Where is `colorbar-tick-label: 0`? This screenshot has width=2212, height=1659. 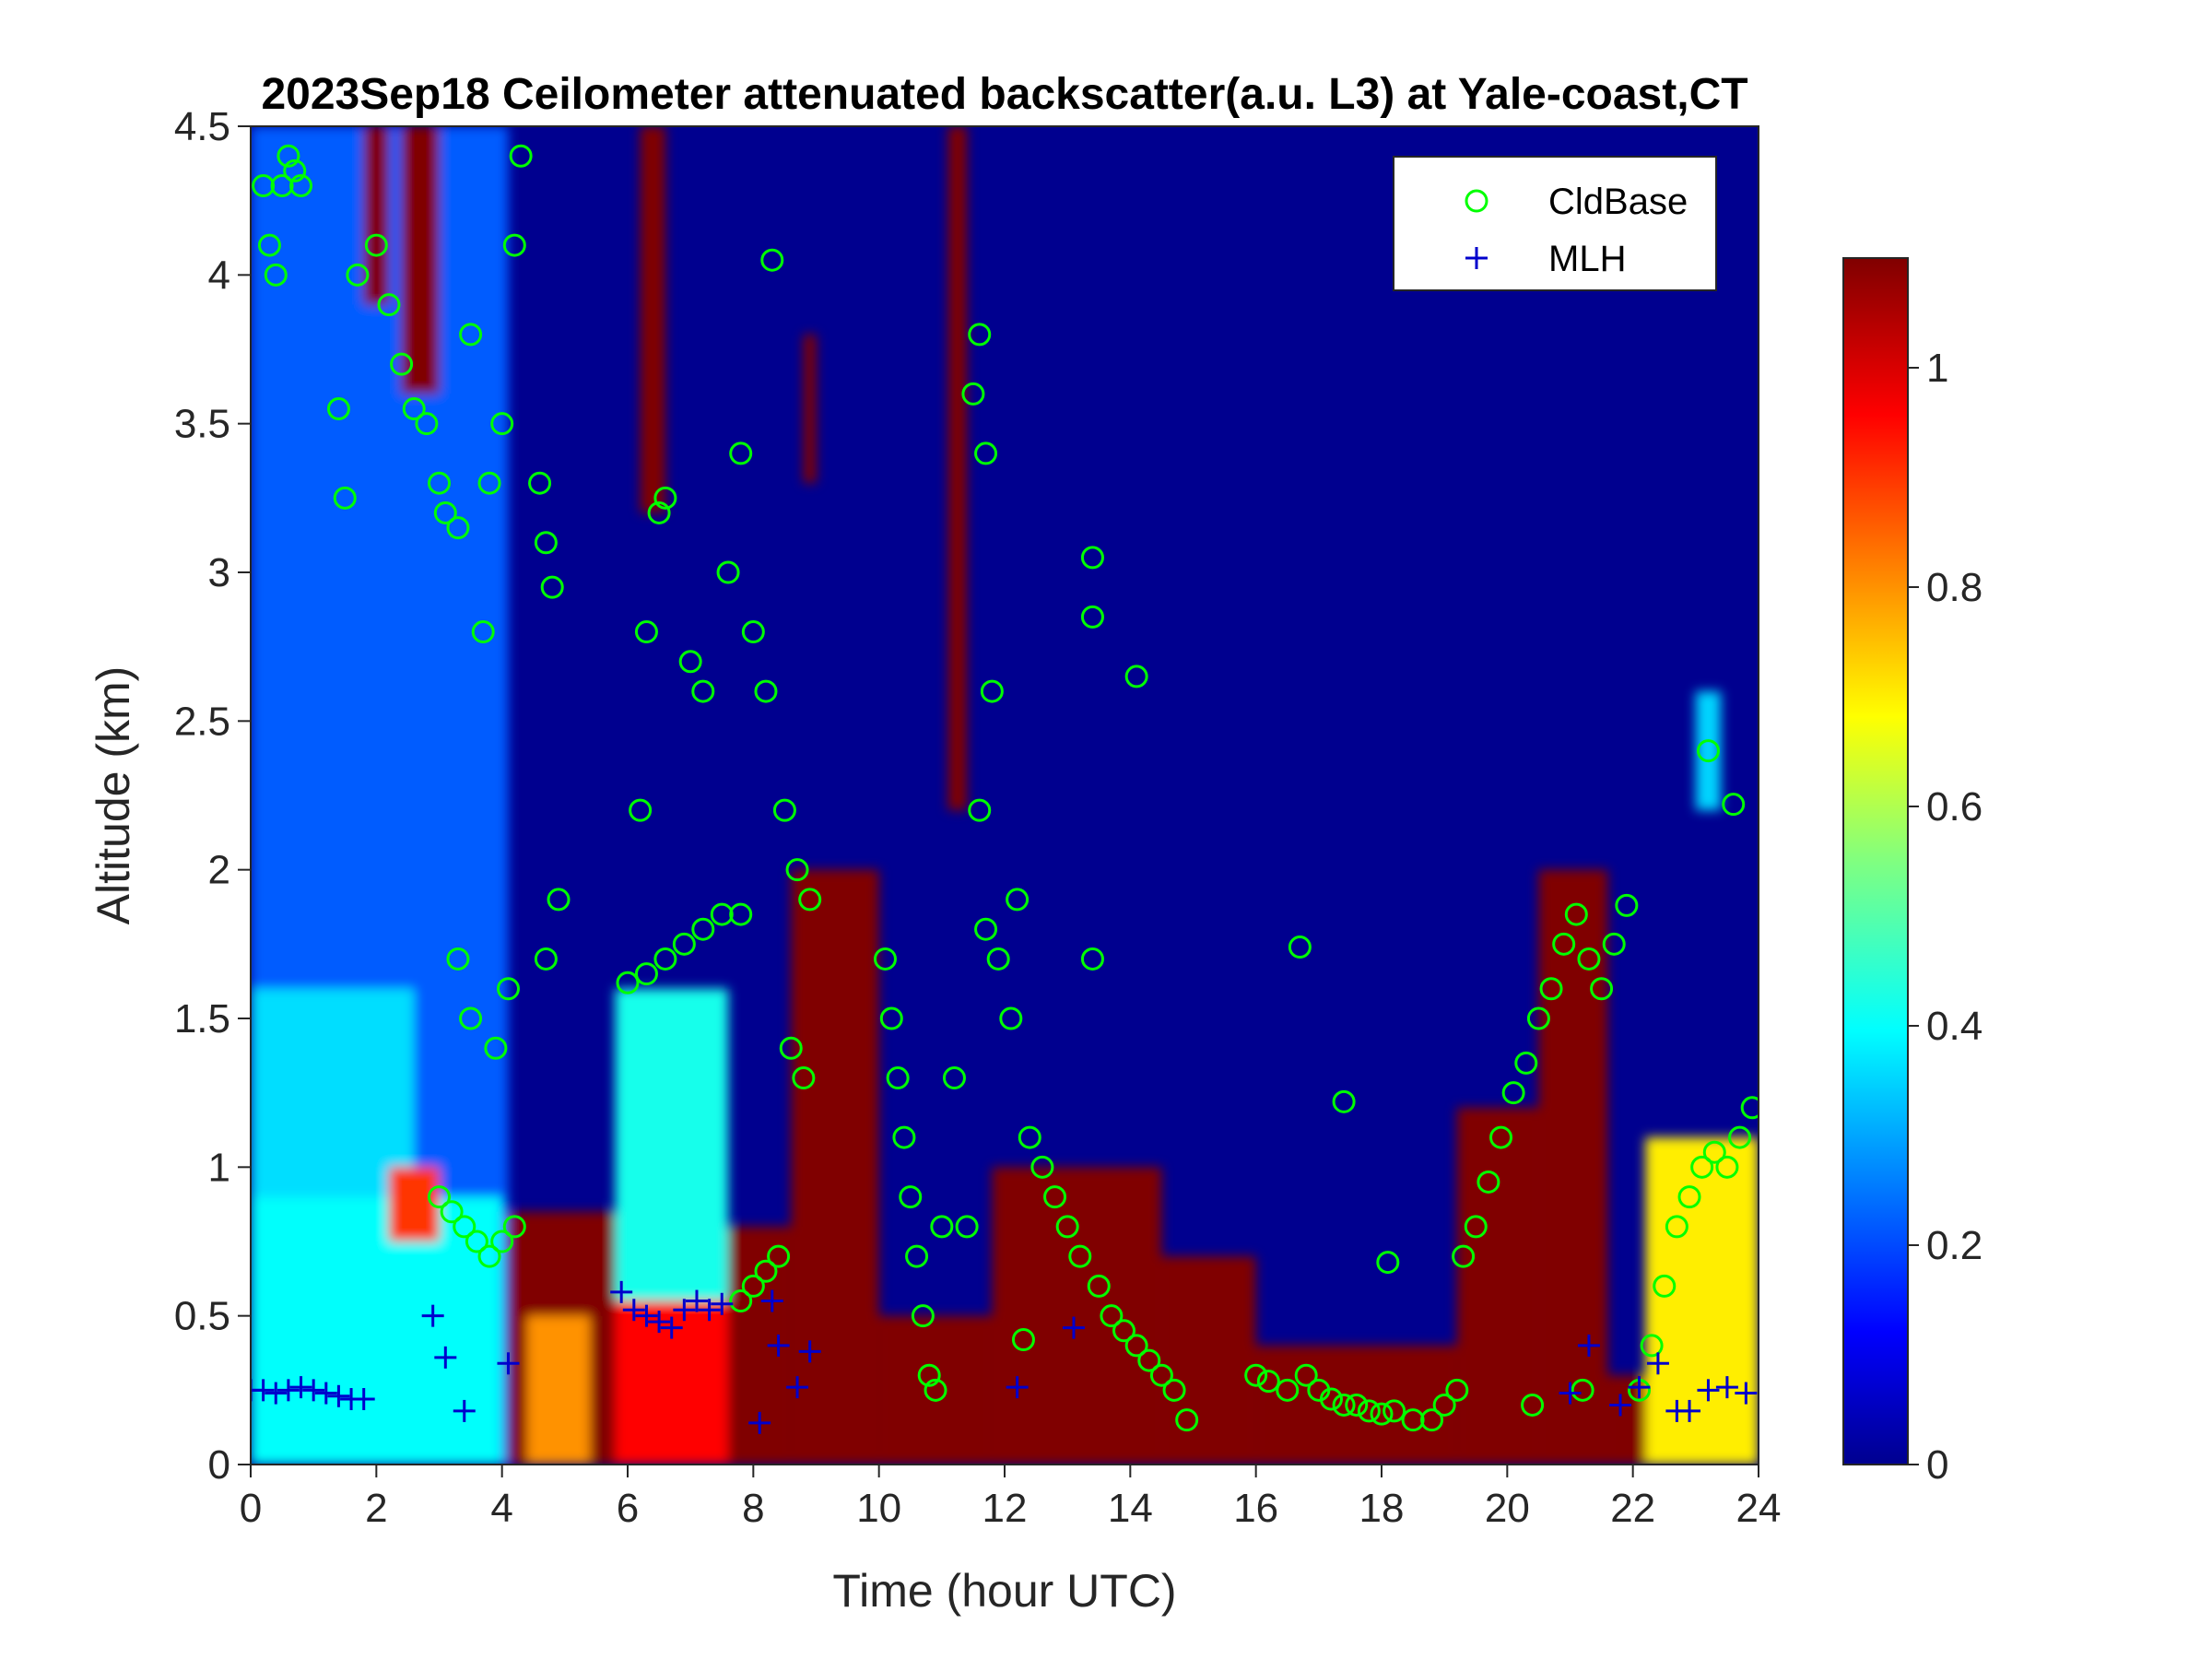 colorbar-tick-label: 0 is located at coordinates (1937, 1465).